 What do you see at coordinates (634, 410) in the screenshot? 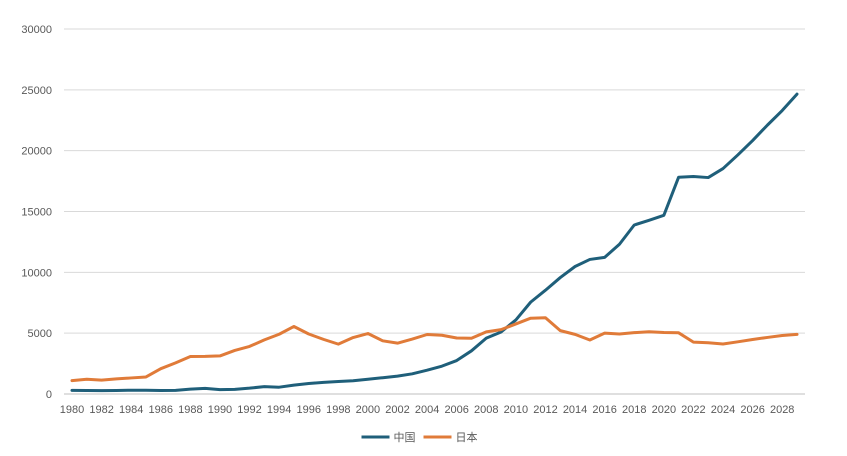
I see `x-tick-label: 2018` at bounding box center [634, 410].